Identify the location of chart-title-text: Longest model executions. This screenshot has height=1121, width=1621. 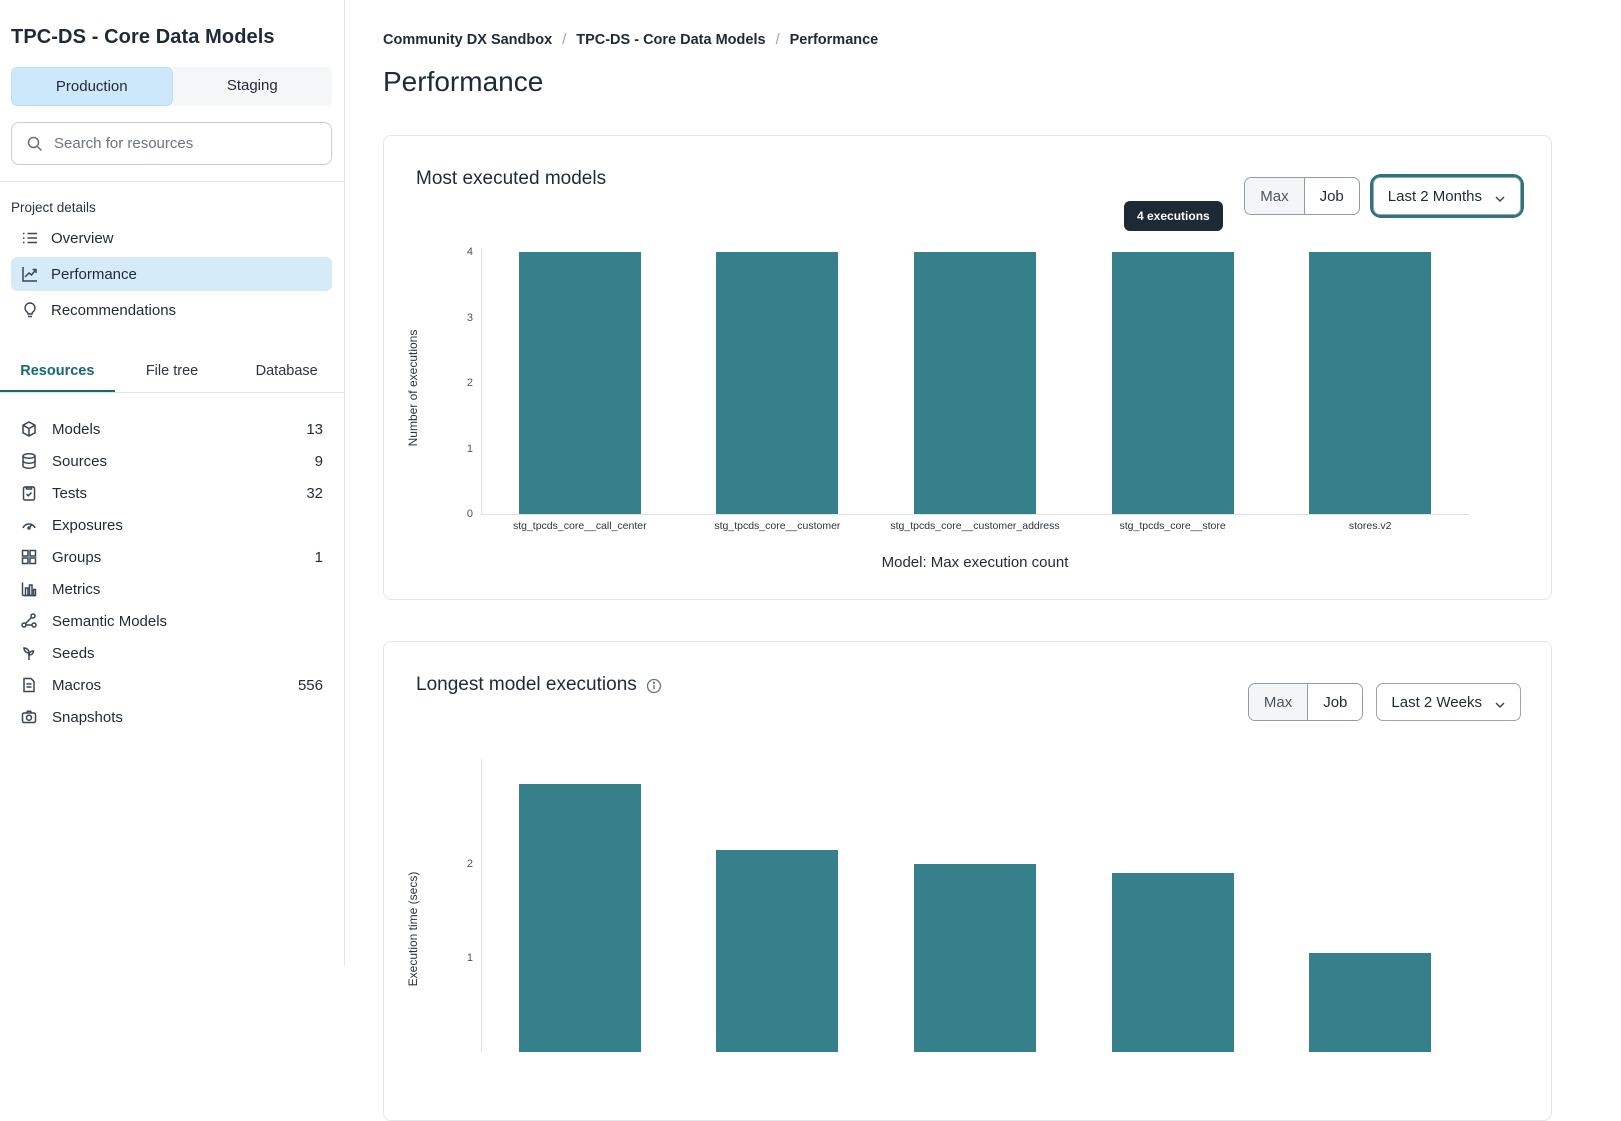
(526, 684).